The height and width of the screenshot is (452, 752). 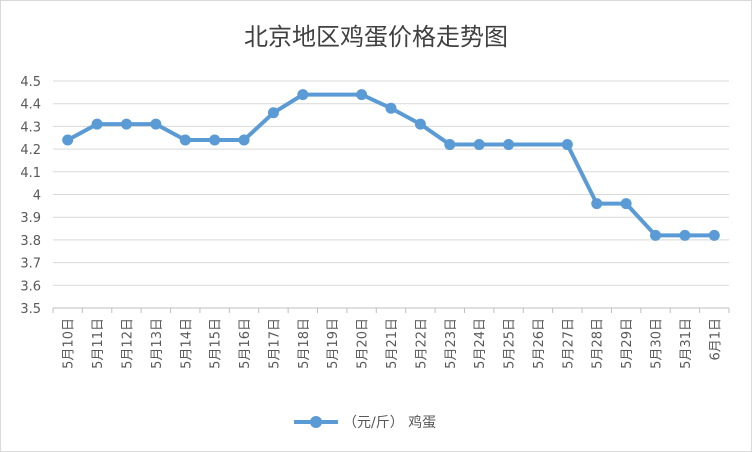 I want to click on x-tick-label: 5月16日, so click(x=245, y=343).